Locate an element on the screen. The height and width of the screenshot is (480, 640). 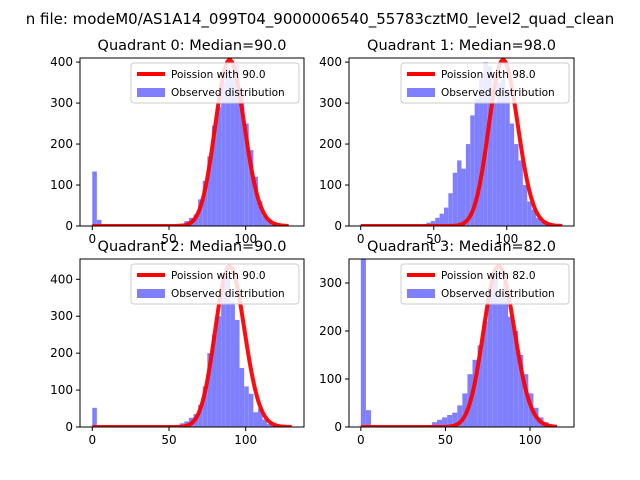
subplot-title: Quadrant 2: Median=90.0 is located at coordinates (192, 247).